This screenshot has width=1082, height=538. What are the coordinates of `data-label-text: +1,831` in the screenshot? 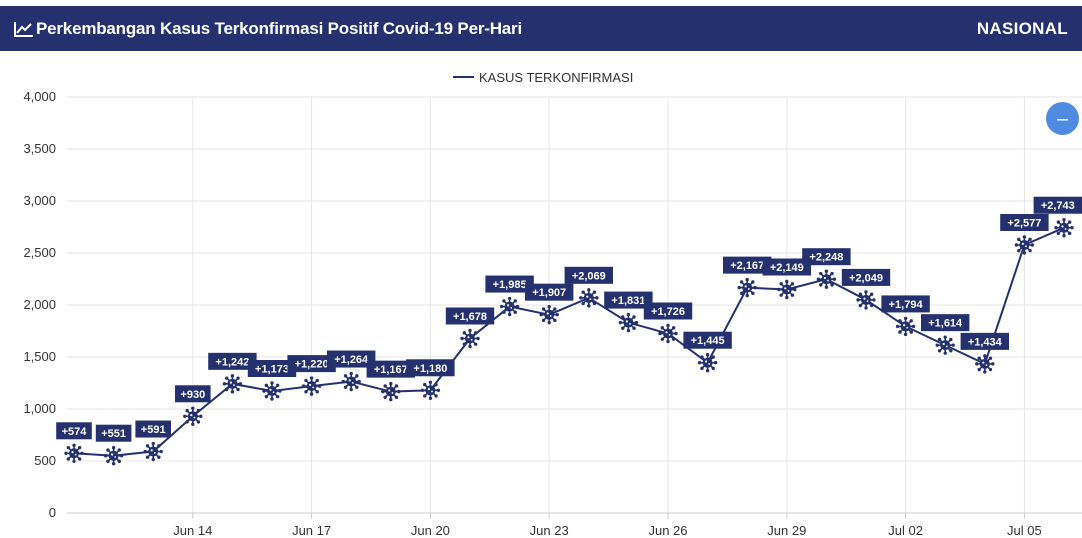 It's located at (628, 301).